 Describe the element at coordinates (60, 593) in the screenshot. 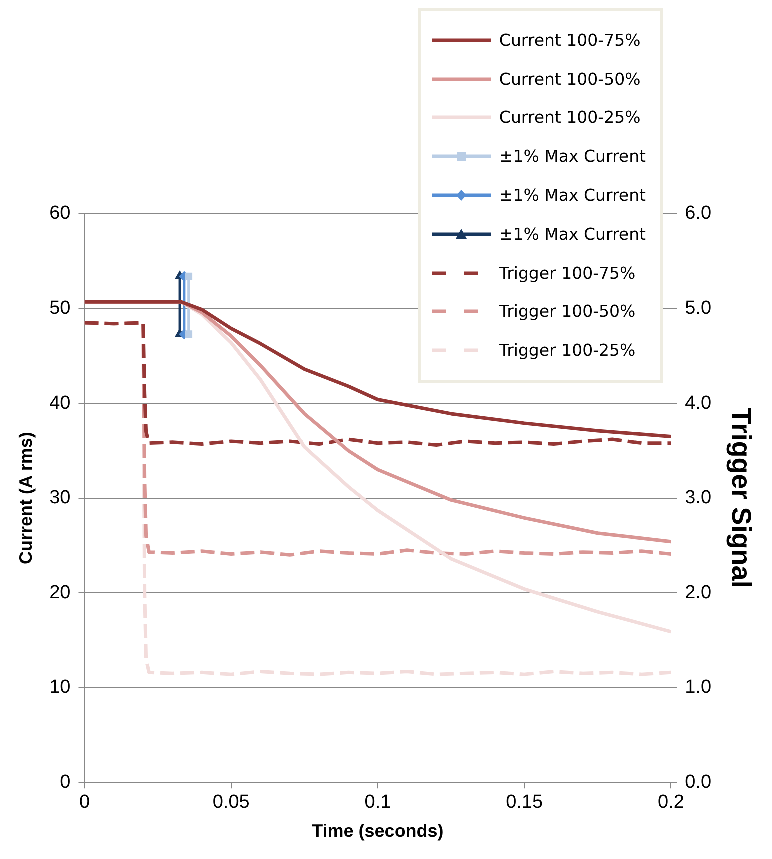

I see `y-tick-label: 20` at that location.